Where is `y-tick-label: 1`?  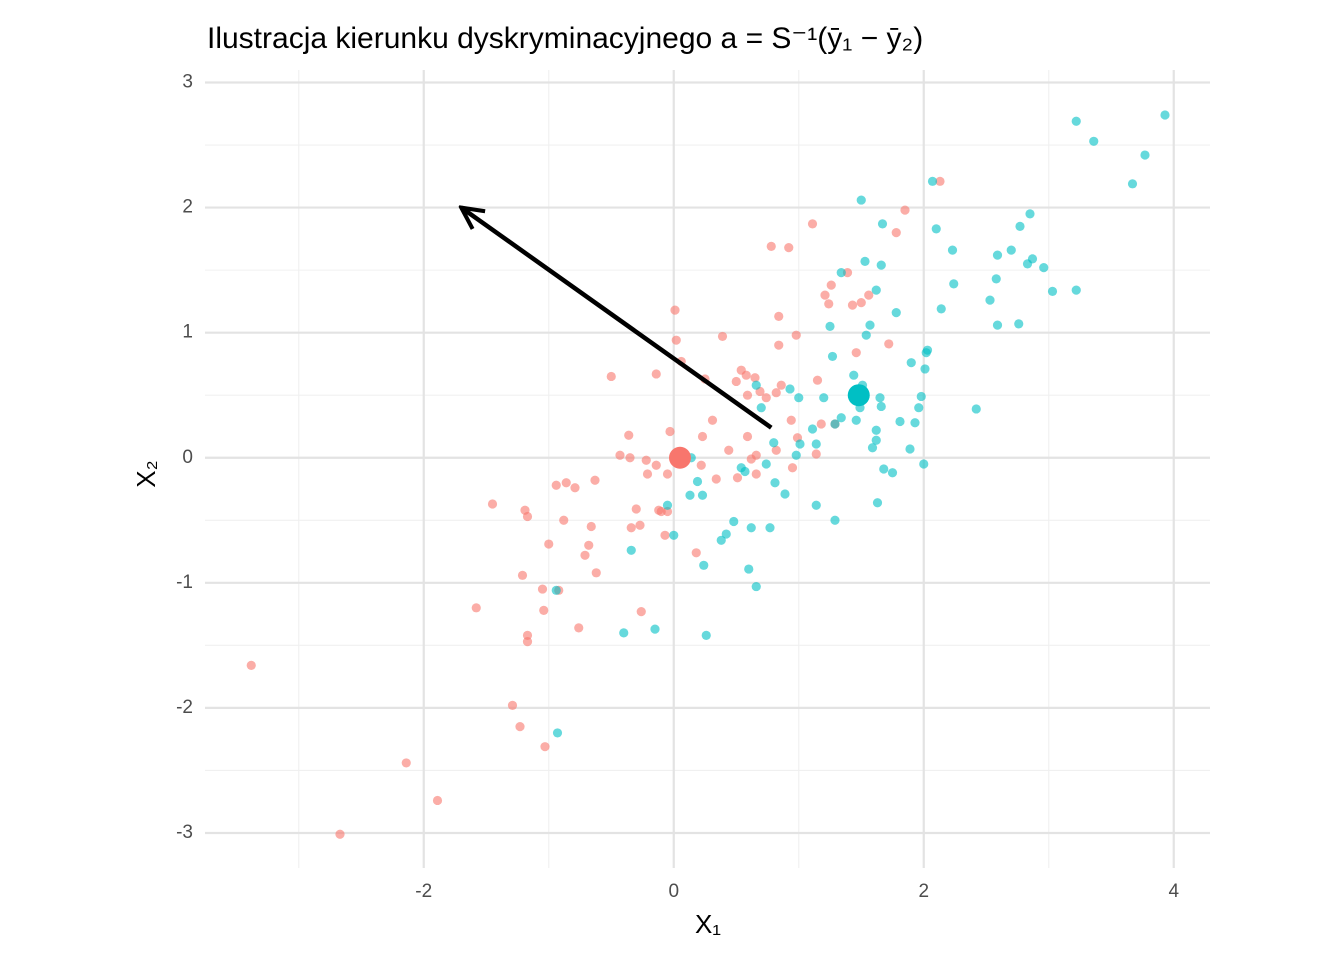
y-tick-label: 1 is located at coordinates (187, 332).